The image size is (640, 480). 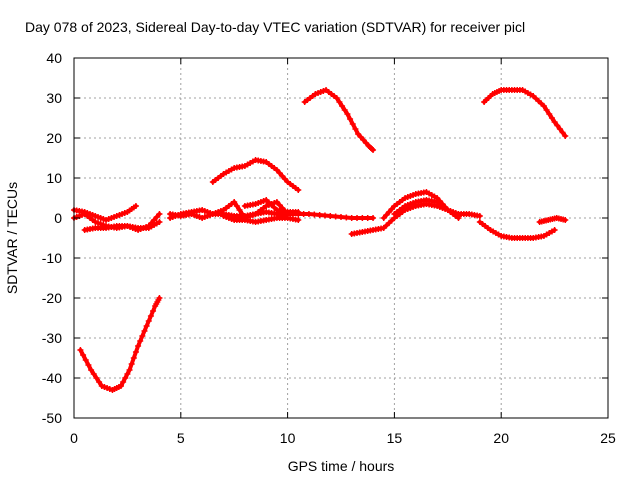 What do you see at coordinates (54, 138) in the screenshot?
I see `y-tick-label: 20` at bounding box center [54, 138].